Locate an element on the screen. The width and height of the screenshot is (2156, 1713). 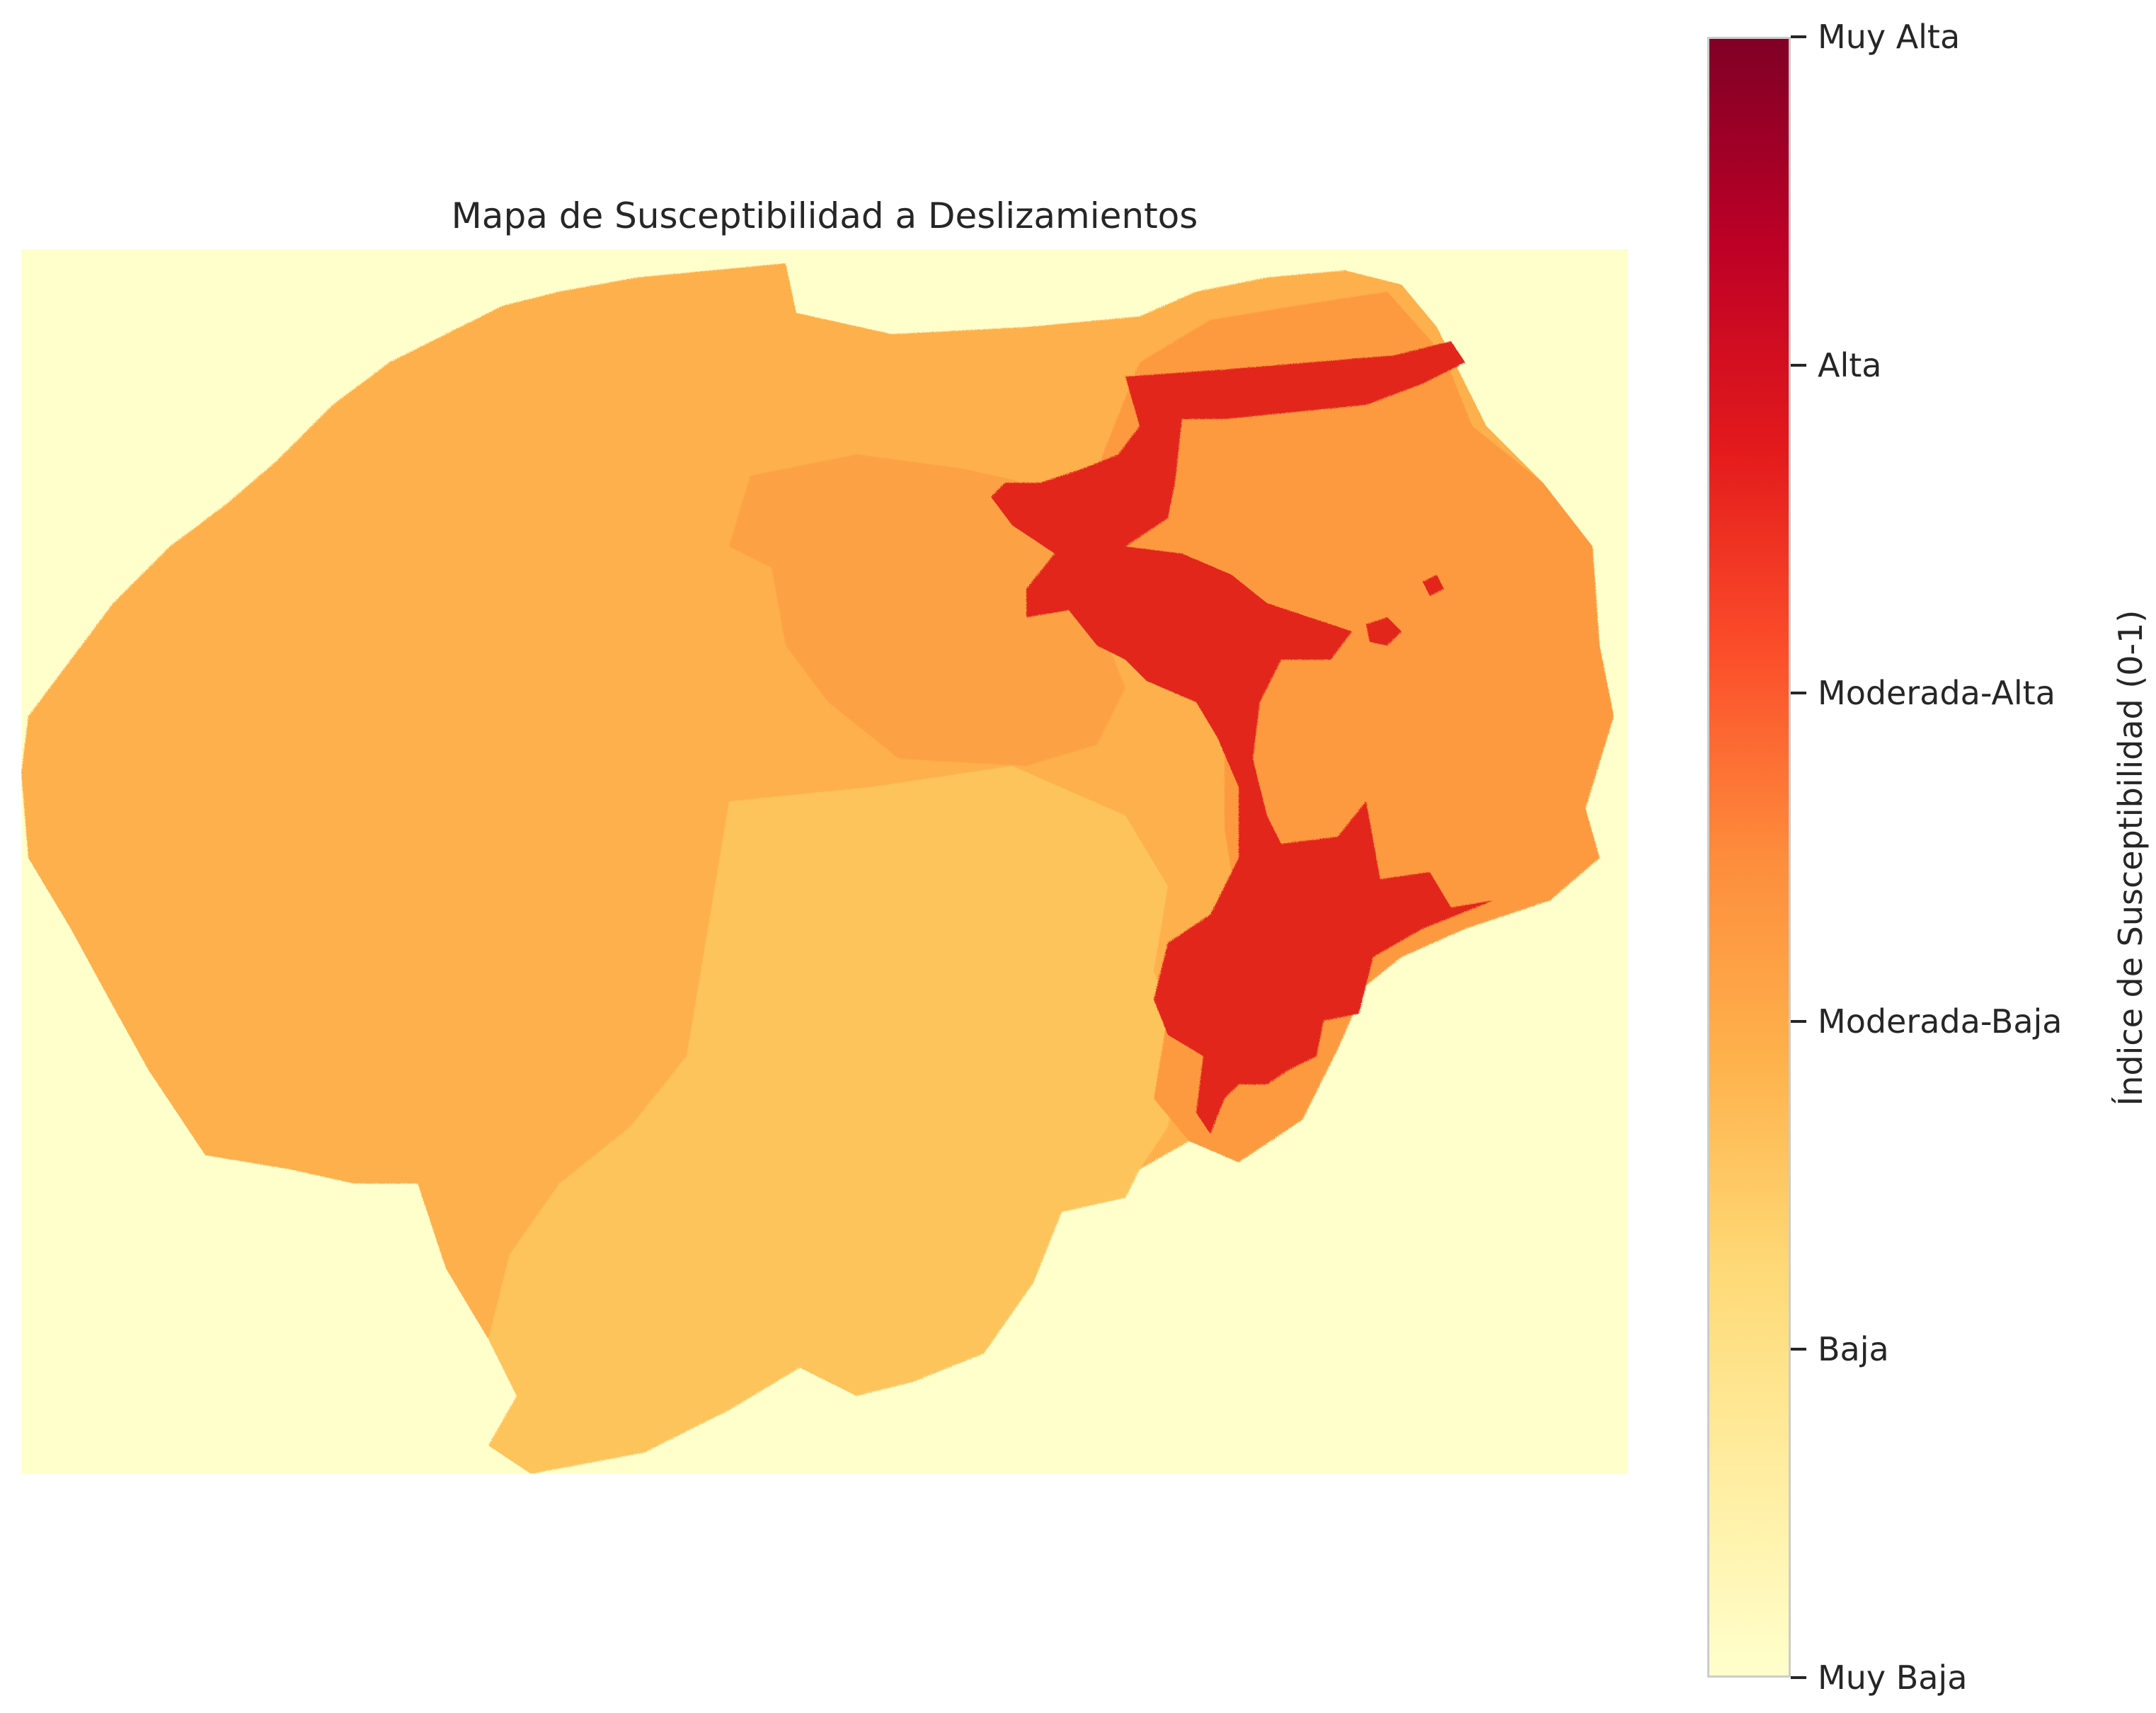
basin-zone-east is located at coordinates (1348, 727).